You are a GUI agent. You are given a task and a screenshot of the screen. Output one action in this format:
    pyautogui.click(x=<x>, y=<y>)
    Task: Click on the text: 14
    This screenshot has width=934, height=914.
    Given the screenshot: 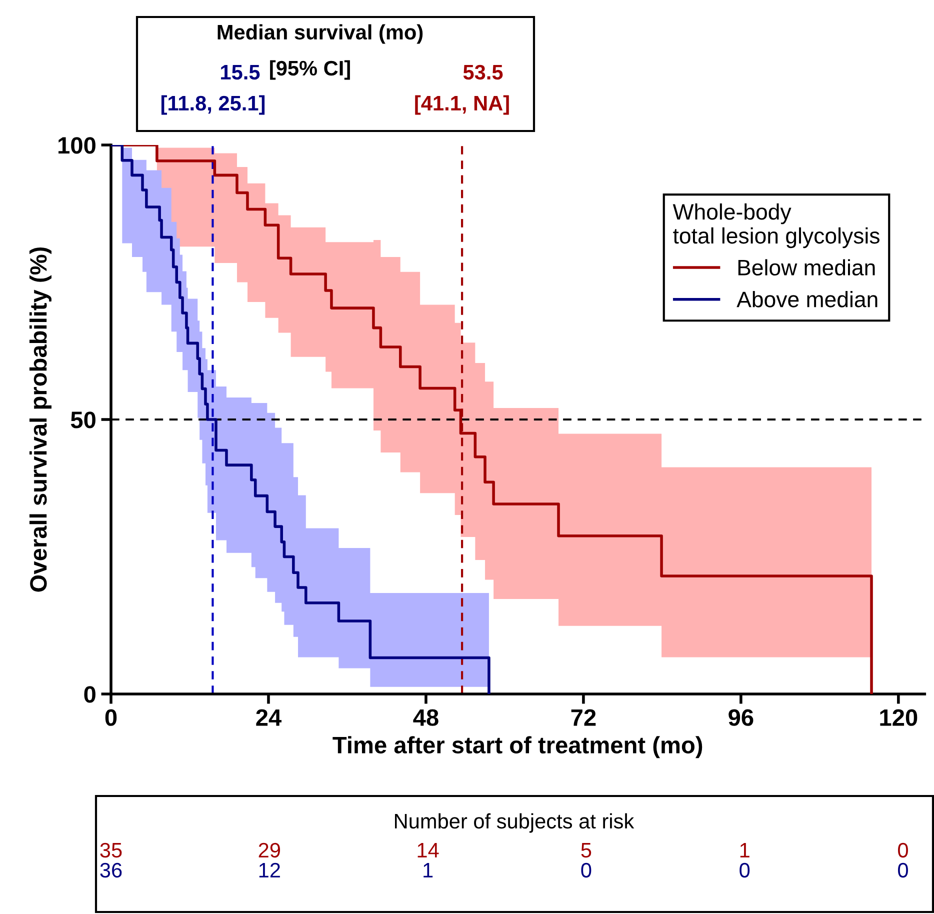 What is the action you would take?
    pyautogui.click(x=428, y=850)
    